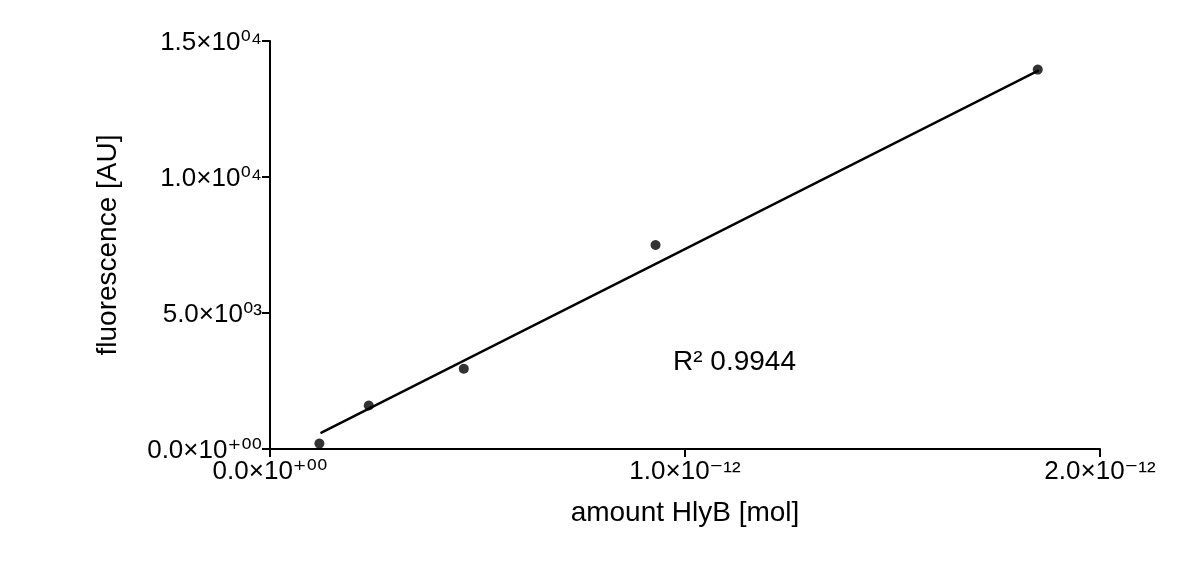 The width and height of the screenshot is (1190, 563). What do you see at coordinates (685, 511) in the screenshot?
I see `x-axis-title: amount HlyB [mol]` at bounding box center [685, 511].